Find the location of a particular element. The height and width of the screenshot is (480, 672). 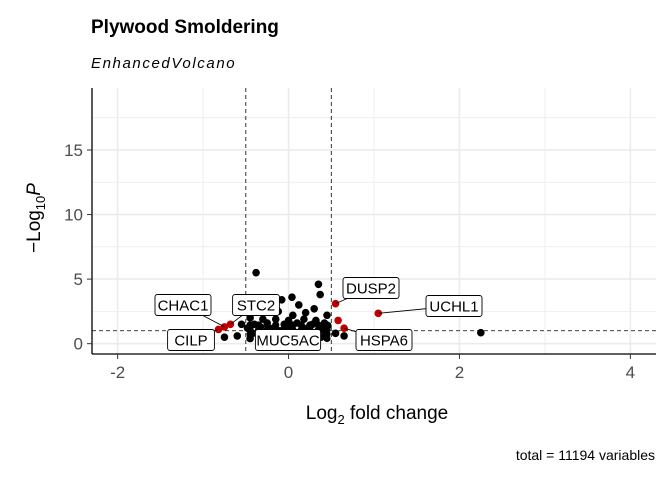

chart-subtitle: EnhancedVolcano is located at coordinates (163, 63).